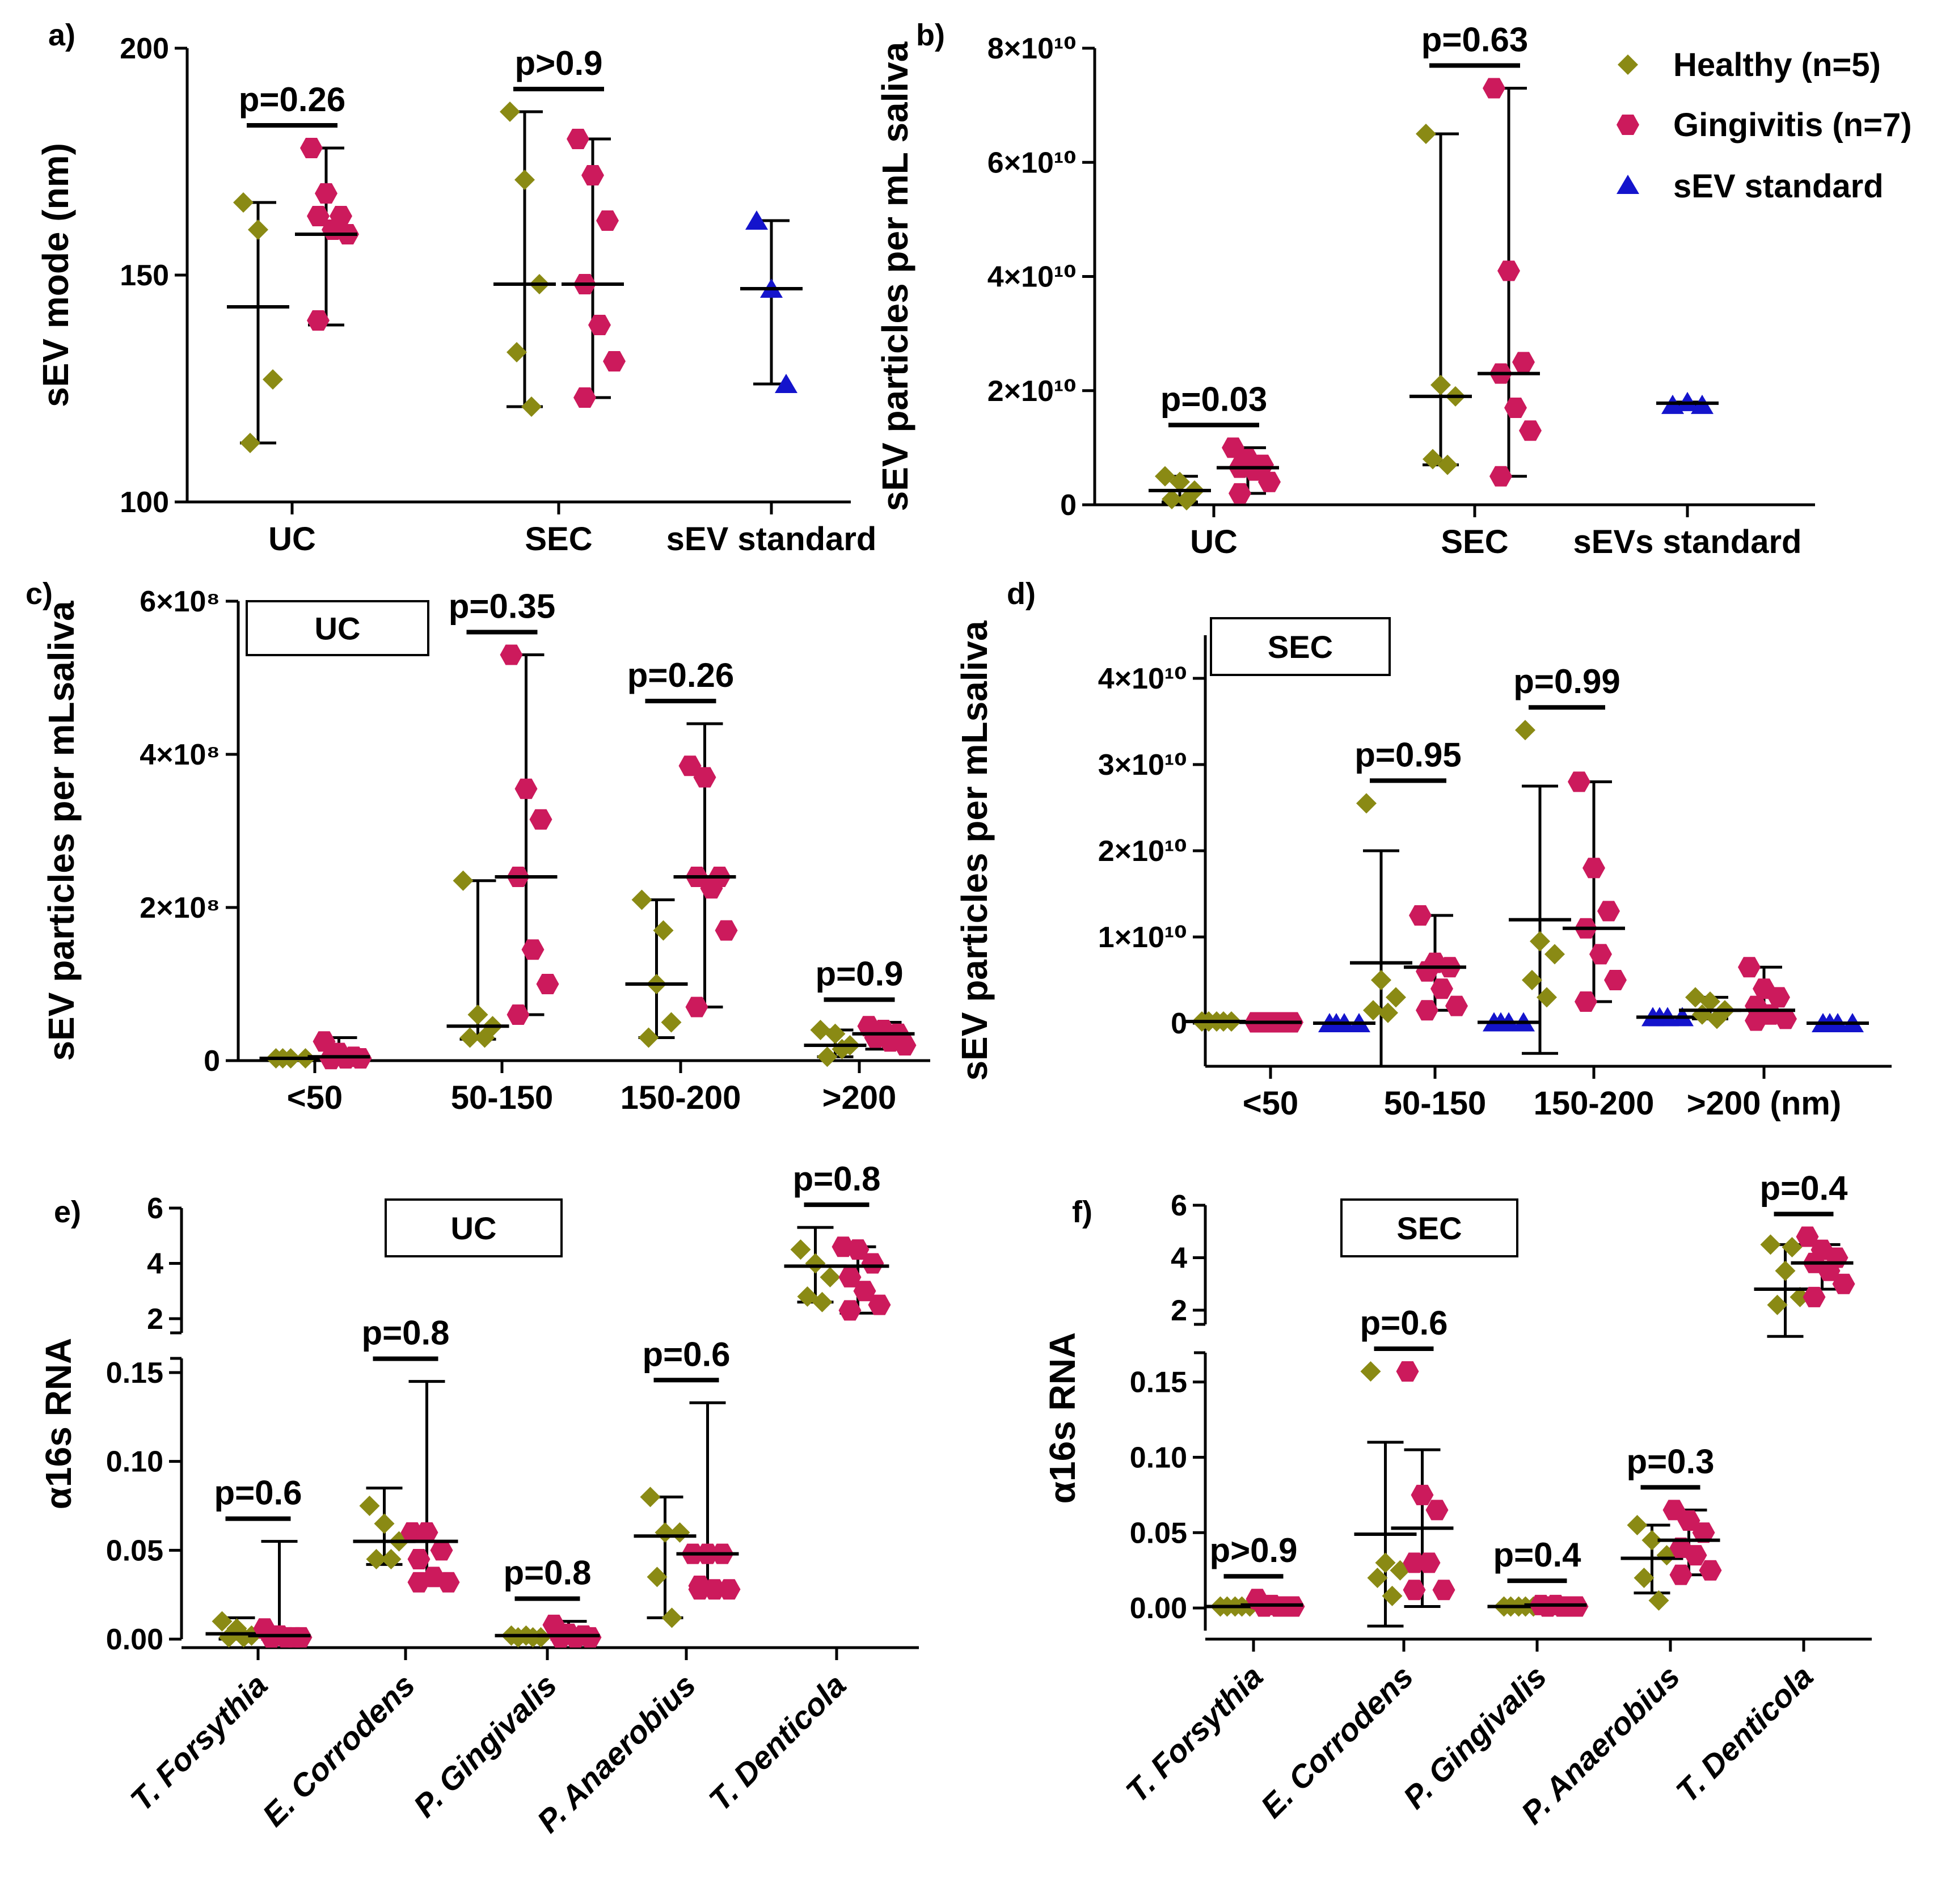 This screenshot has height=1904, width=1954. What do you see at coordinates (1158, 1608) in the screenshot?
I see `y-tick-label: 0.00` at bounding box center [1158, 1608].